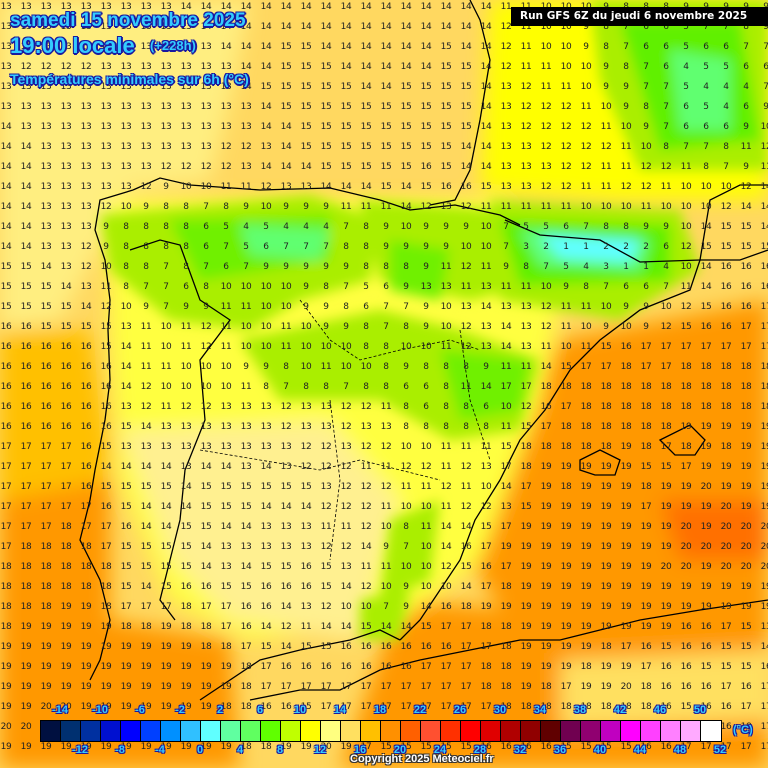  What do you see at coordinates (626, 47) in the screenshot?
I see `grid-value: 7` at bounding box center [626, 47].